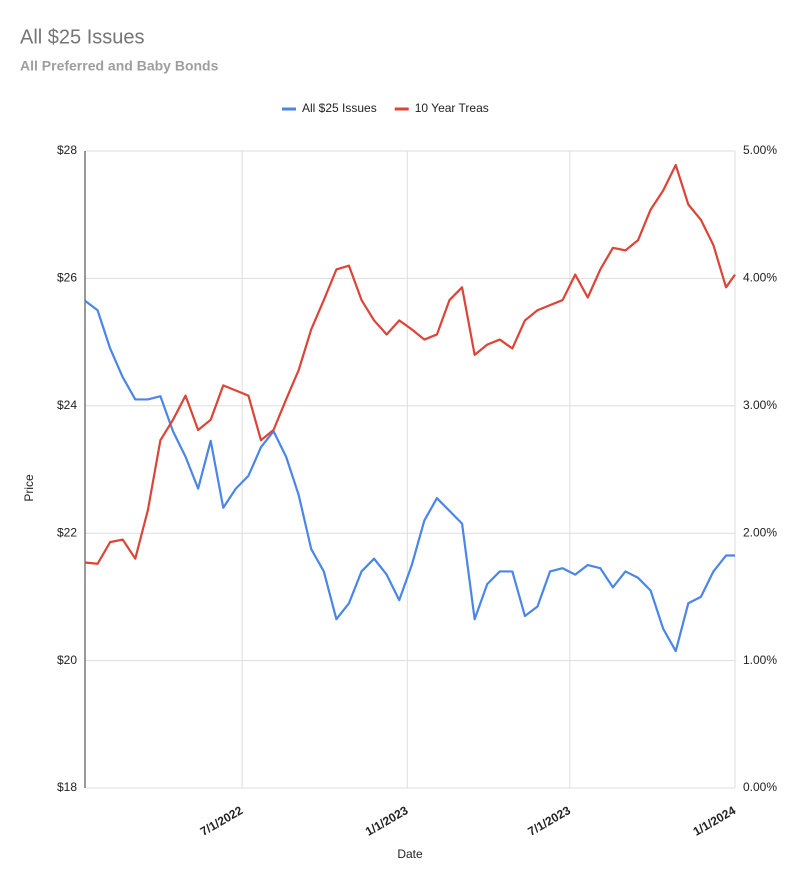 Image resolution: width=805 pixels, height=874 pixels. I want to click on x-tick-label: 7/1/2023, so click(549, 821).